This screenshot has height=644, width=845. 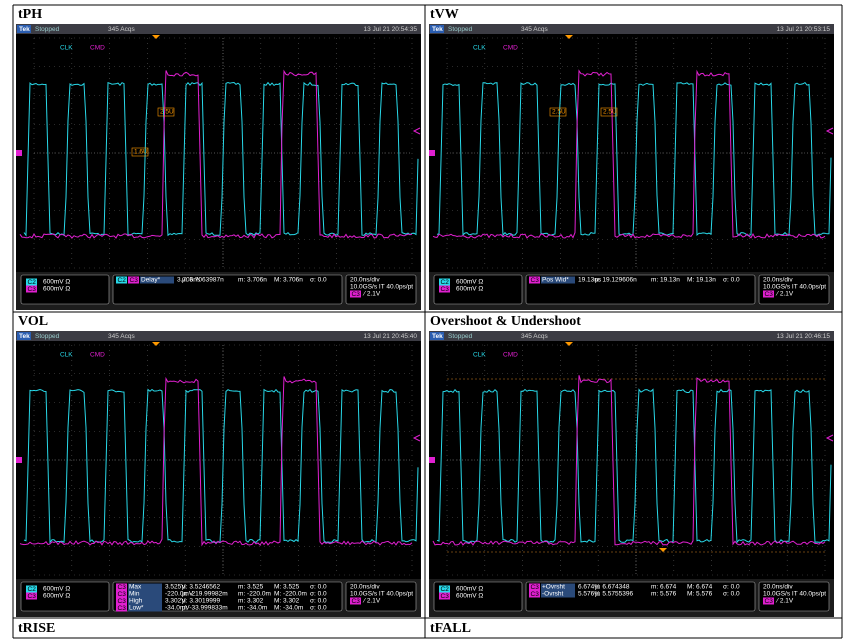 What do you see at coordinates (553, 587) in the screenshot?
I see `meas-name: +Ovrsht` at bounding box center [553, 587].